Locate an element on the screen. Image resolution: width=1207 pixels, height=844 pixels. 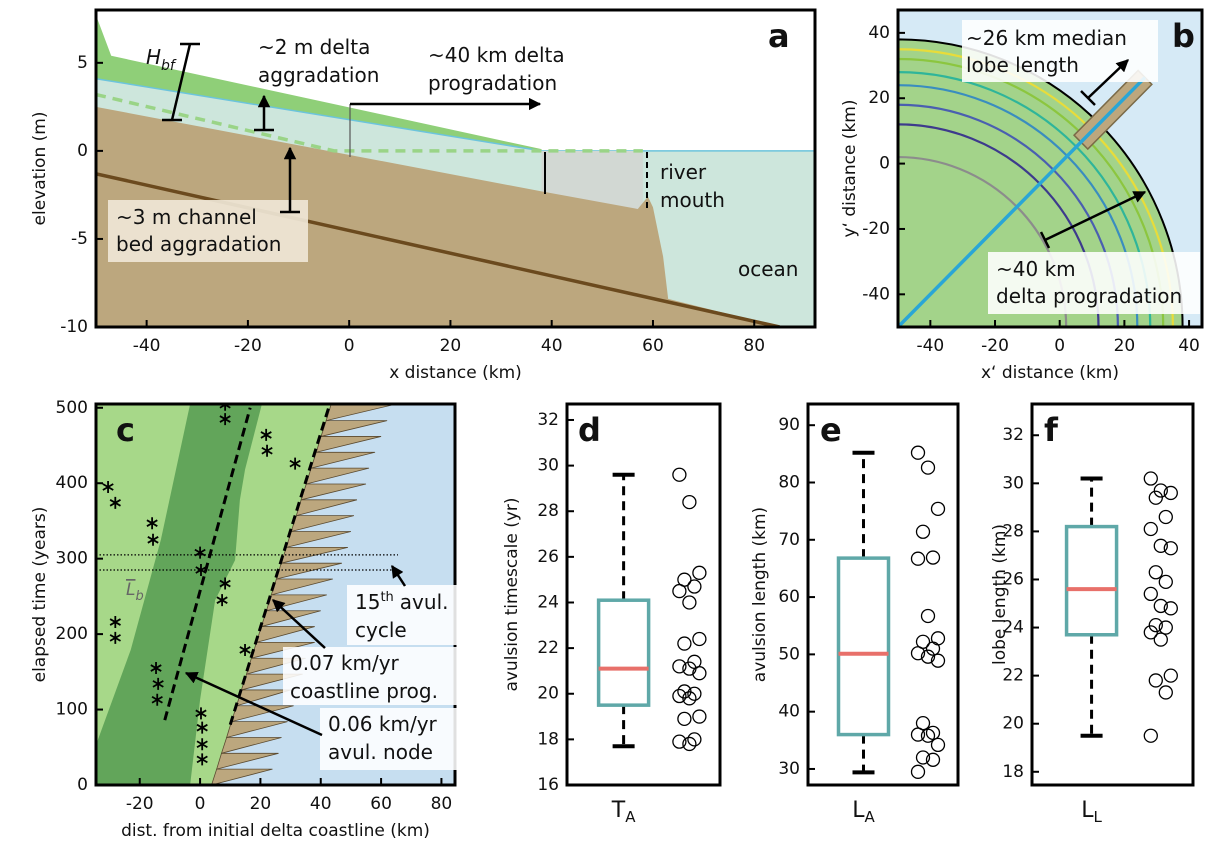
y-tick-label: 32 is located at coordinates (548, 420).